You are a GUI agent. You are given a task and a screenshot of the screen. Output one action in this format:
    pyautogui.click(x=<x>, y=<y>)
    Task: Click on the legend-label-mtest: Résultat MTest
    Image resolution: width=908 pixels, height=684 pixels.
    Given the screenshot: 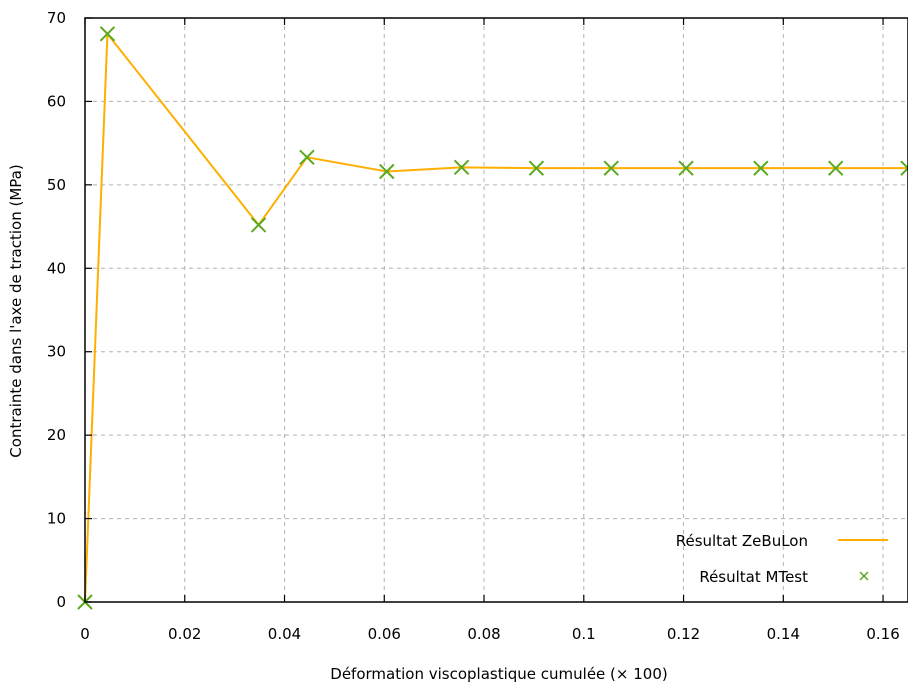 What is the action you would take?
    pyautogui.click(x=753, y=577)
    